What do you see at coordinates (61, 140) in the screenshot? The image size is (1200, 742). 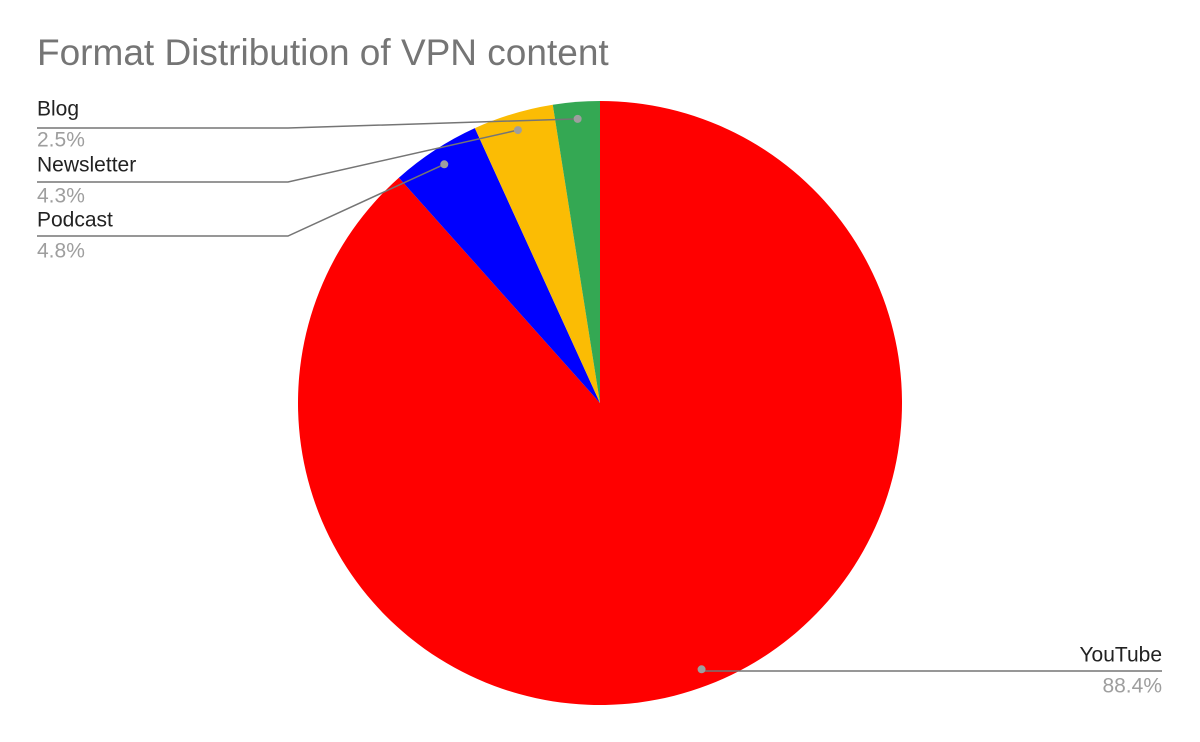 I see `data-label: 2.5%` at bounding box center [61, 140].